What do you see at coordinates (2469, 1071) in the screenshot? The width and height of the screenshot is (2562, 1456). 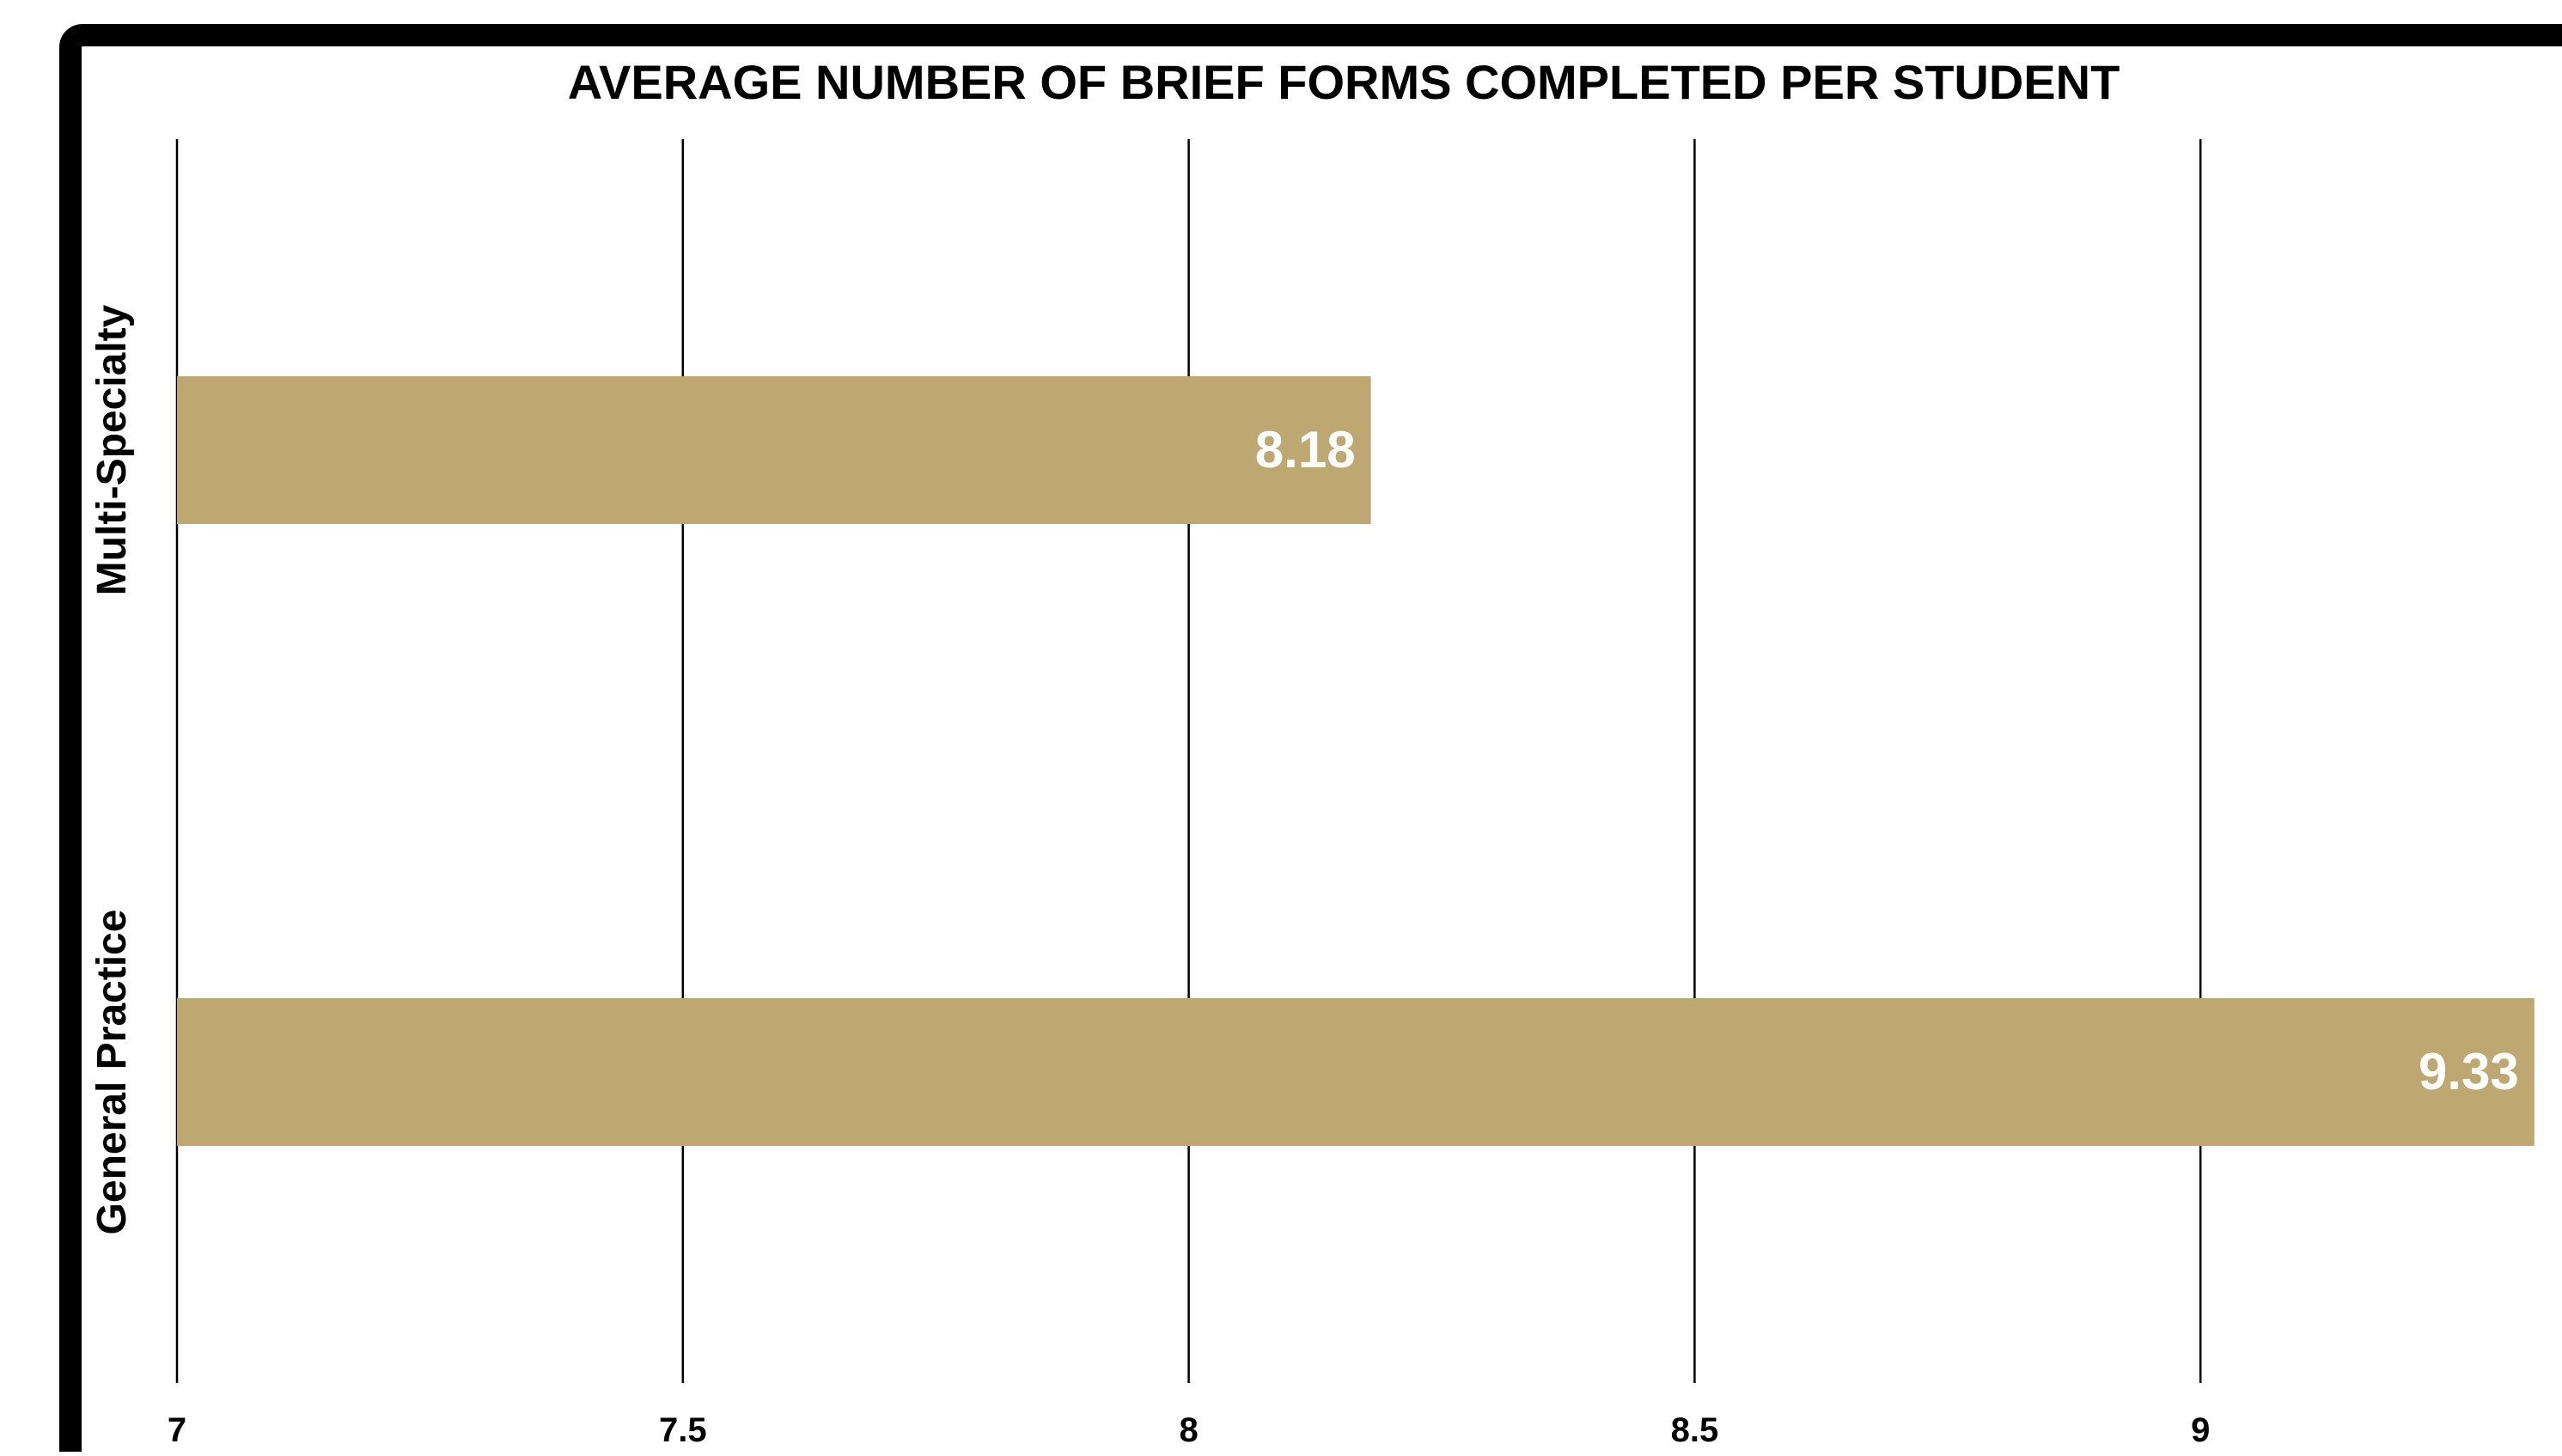 I see `bar-value-label: 9.33` at bounding box center [2469, 1071].